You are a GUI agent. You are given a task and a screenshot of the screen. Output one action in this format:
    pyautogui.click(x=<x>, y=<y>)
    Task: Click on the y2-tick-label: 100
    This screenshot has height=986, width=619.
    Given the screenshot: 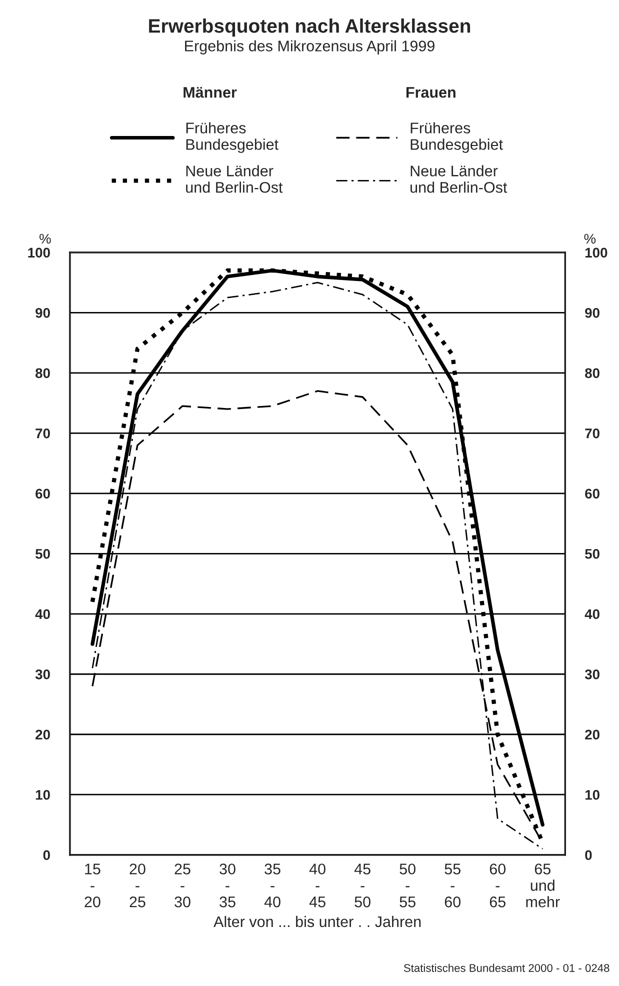 What is the action you would take?
    pyautogui.click(x=596, y=253)
    